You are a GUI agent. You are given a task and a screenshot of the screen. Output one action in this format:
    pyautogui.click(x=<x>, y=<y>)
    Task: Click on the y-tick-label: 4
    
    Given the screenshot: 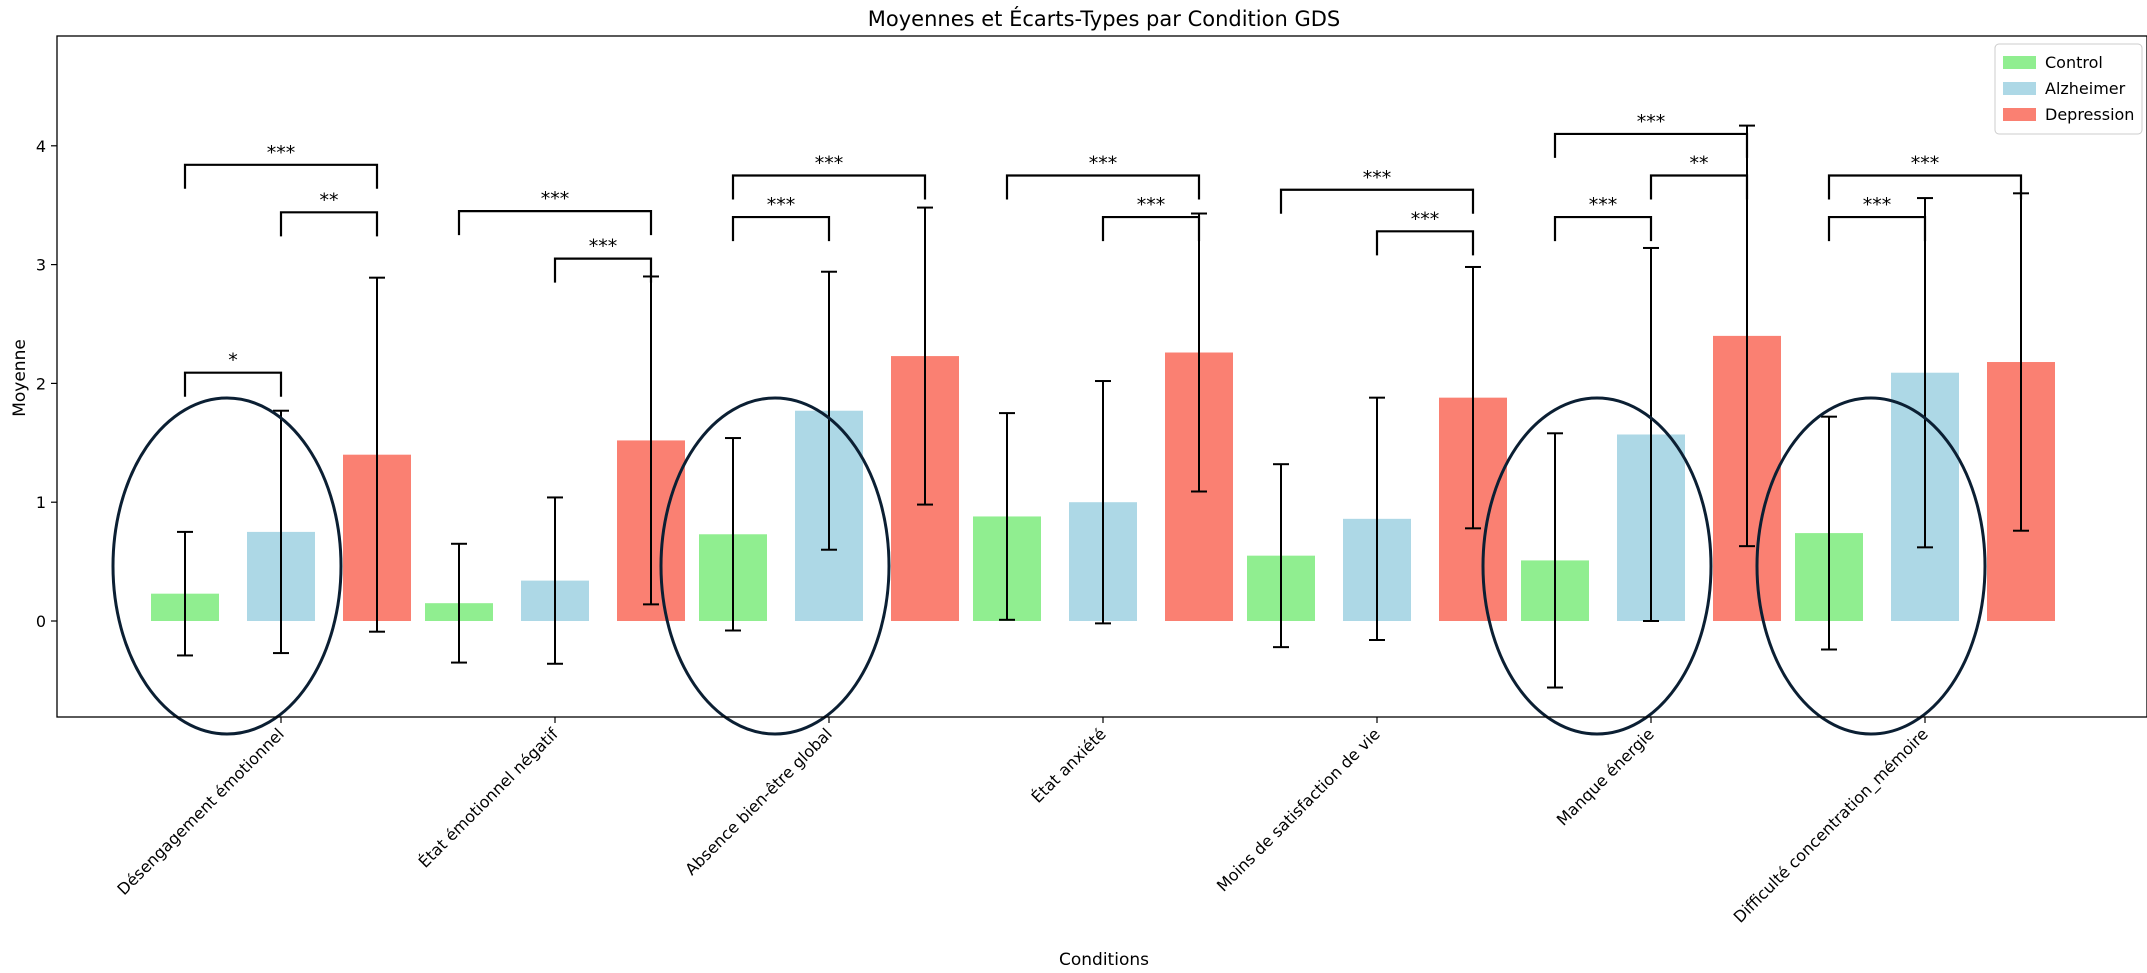 What is the action you would take?
    pyautogui.click(x=41, y=146)
    